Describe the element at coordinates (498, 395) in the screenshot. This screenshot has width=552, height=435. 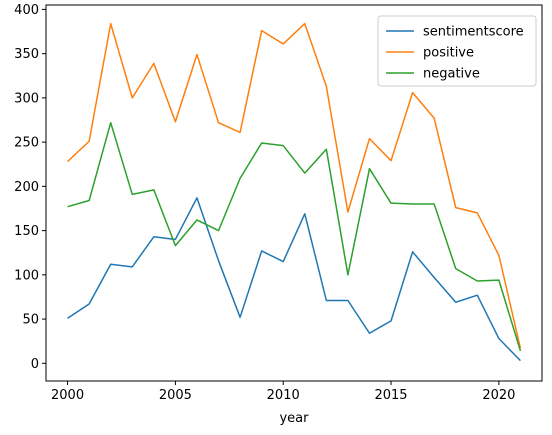
I see `x-tick-label: 2020` at that location.